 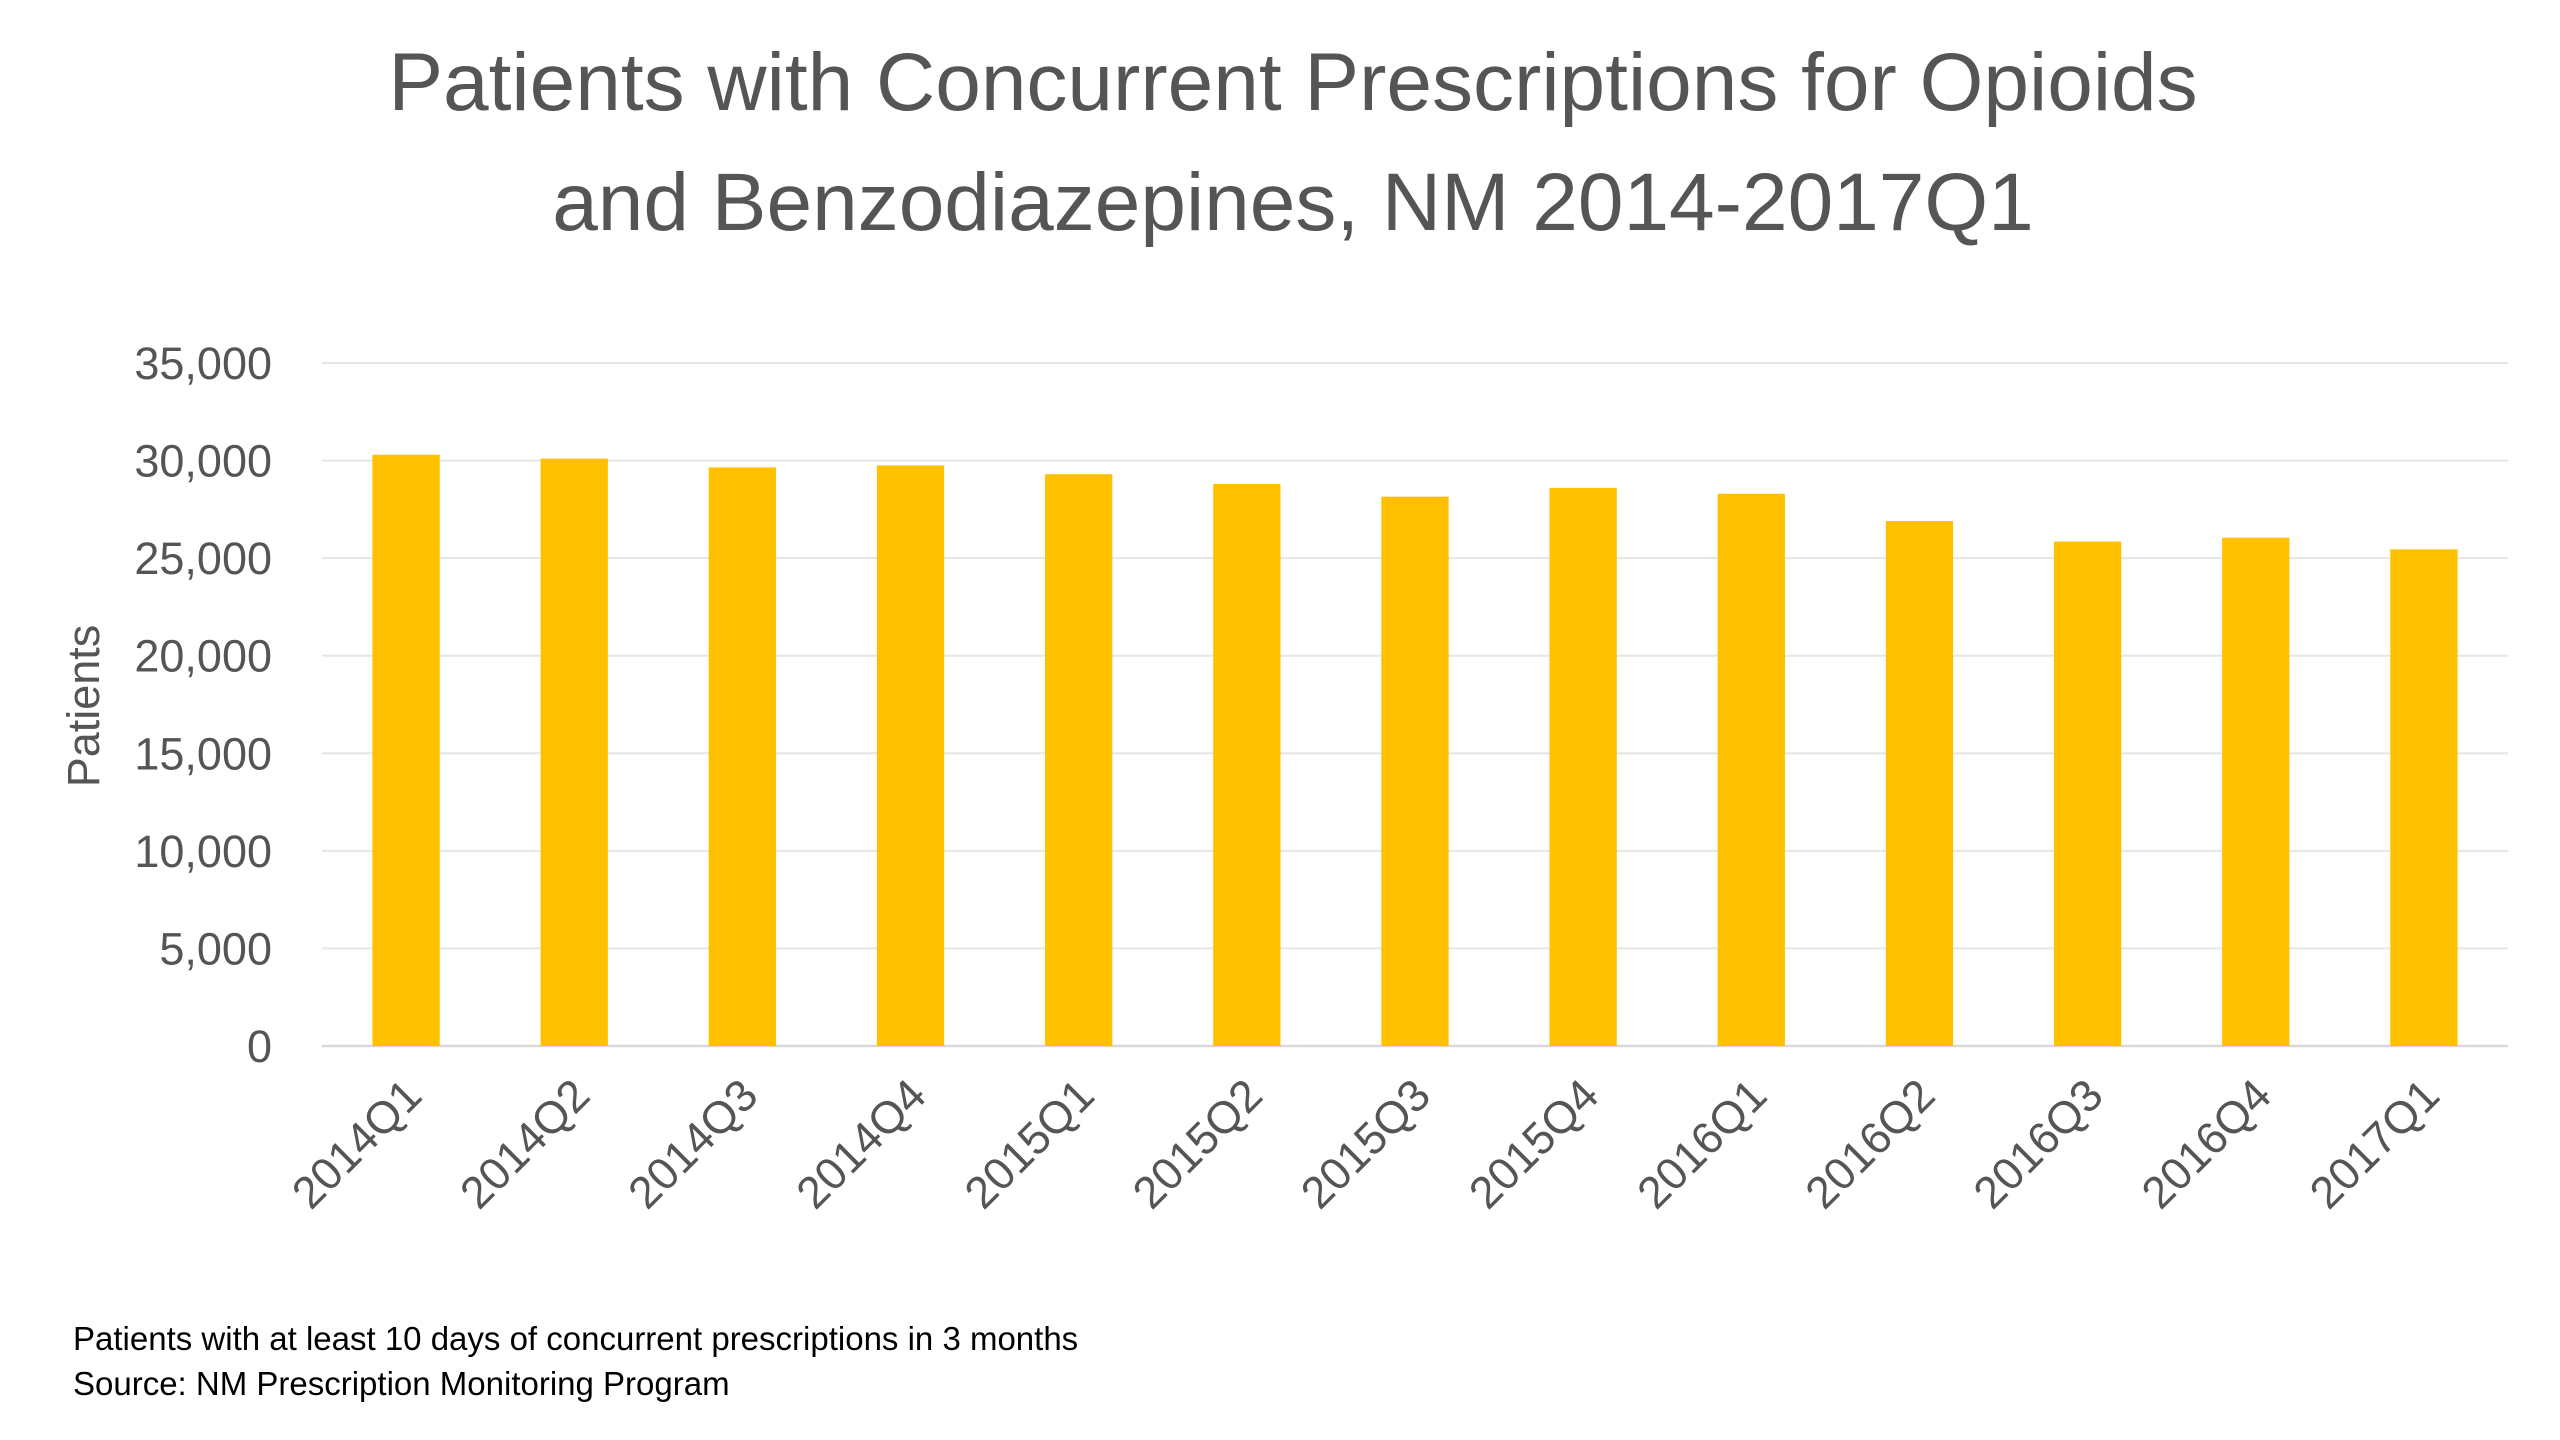 I want to click on x-tick-label: 2014Q1, so click(x=356, y=1143).